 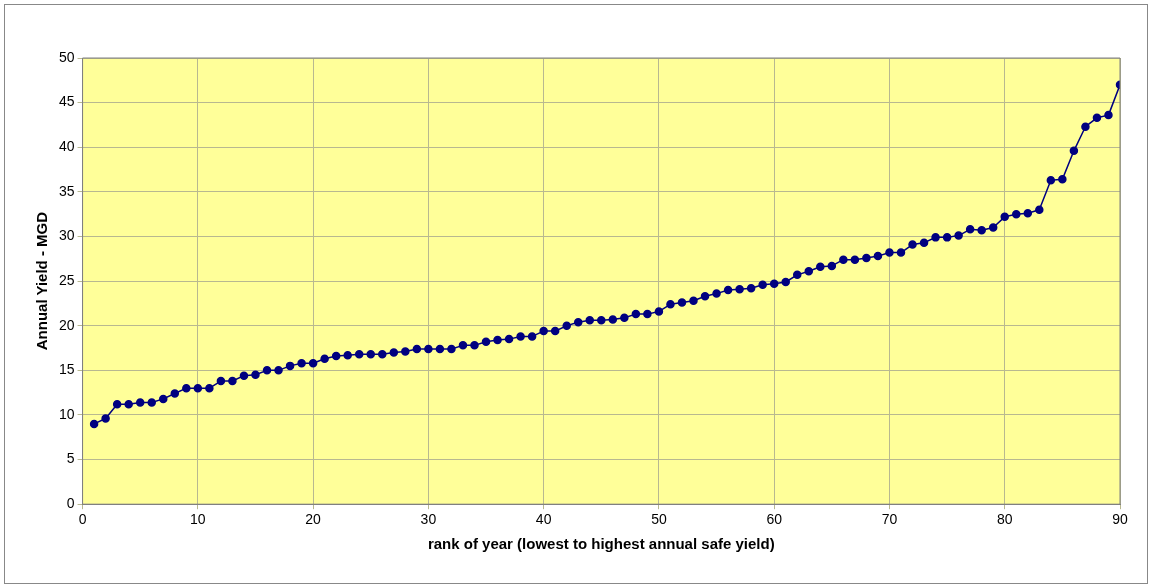 What do you see at coordinates (66, 279) in the screenshot?
I see `y-tick-label: 25` at bounding box center [66, 279].